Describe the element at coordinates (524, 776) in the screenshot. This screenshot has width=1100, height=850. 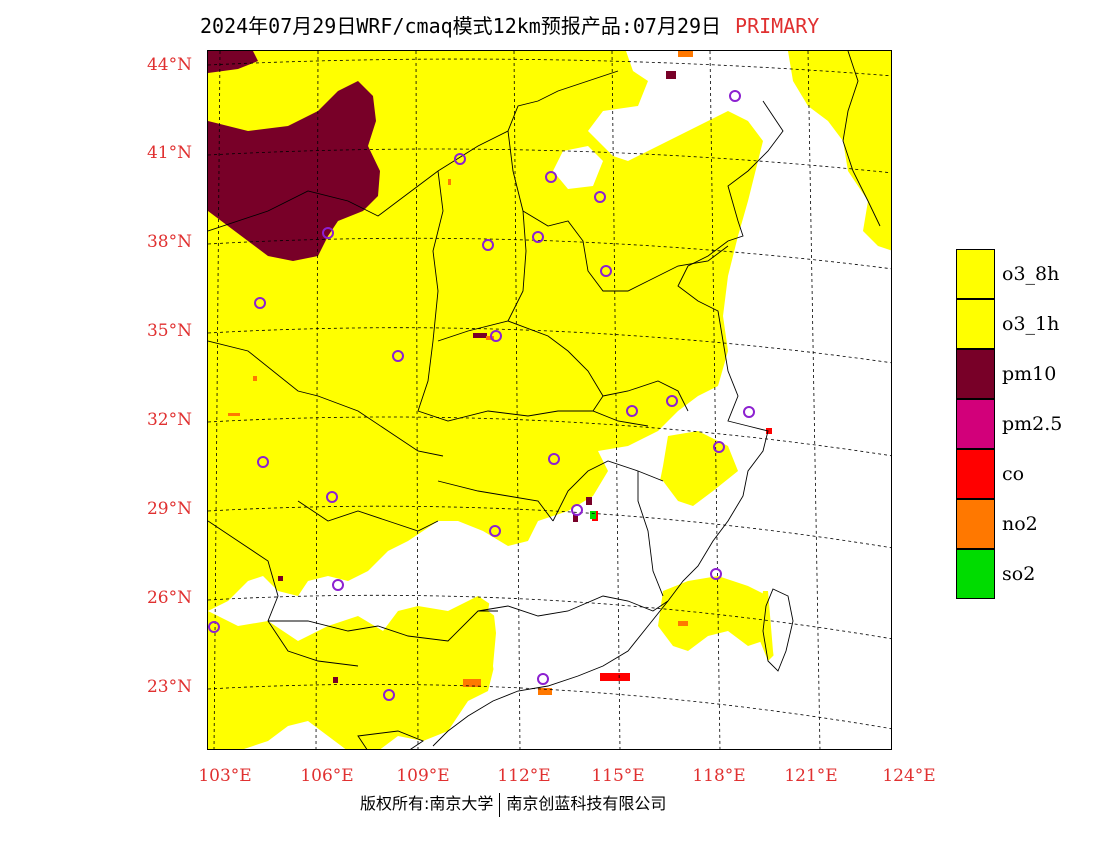
I see `lon-label-112: 112°E` at that location.